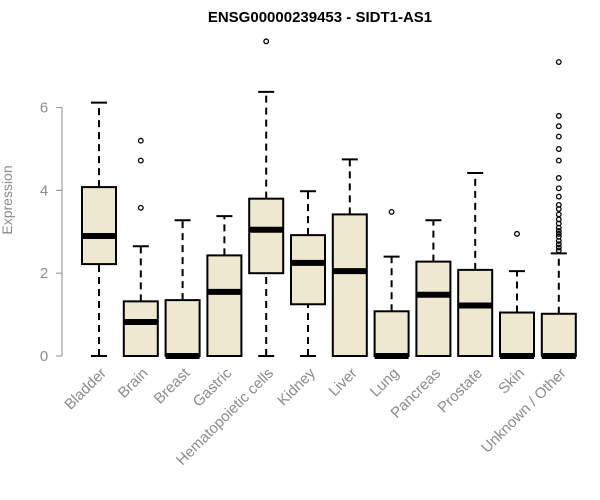 This screenshot has width=600, height=500. I want to click on box-gastric, so click(224, 286).